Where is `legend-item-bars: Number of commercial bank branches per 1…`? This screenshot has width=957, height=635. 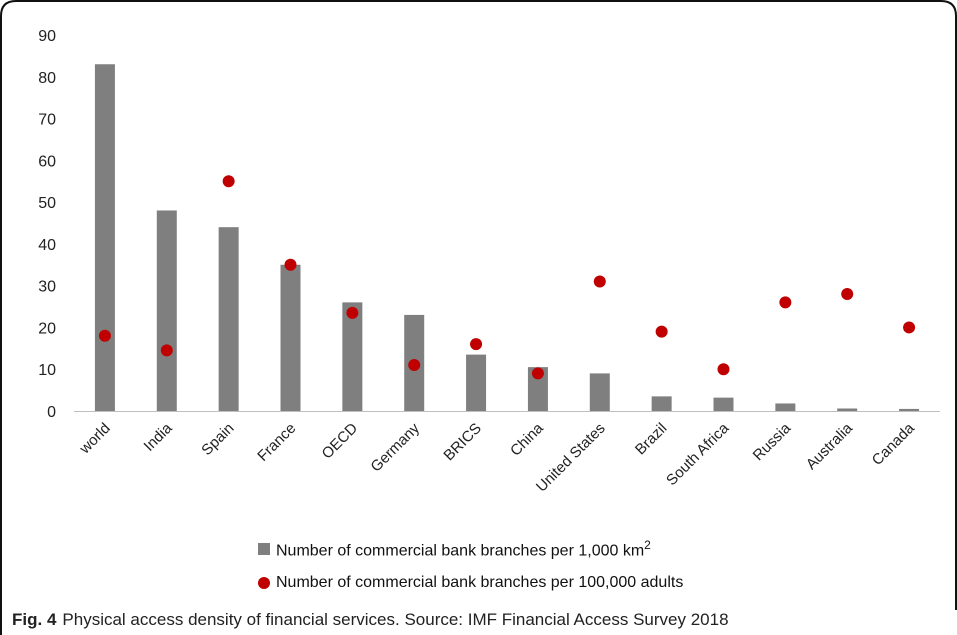 legend-item-bars: Number of commercial bank branches per 1… is located at coordinates (454, 549).